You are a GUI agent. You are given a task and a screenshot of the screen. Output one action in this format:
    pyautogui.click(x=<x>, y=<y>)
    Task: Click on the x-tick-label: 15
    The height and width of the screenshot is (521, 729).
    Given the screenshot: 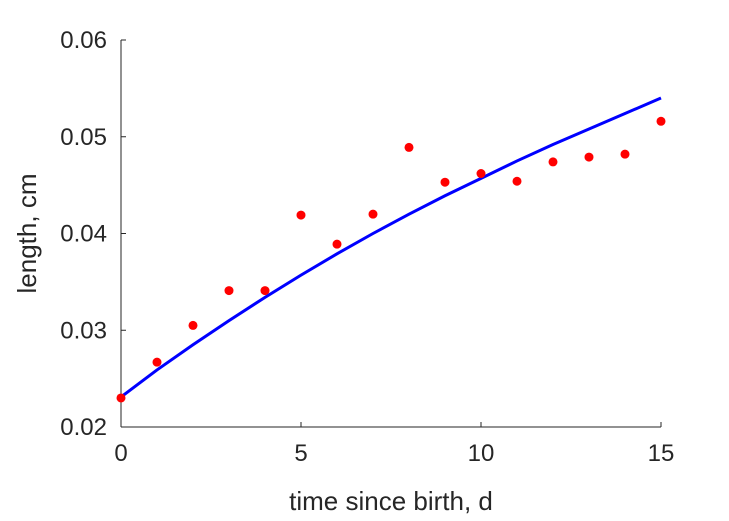 What is the action you would take?
    pyautogui.click(x=661, y=453)
    